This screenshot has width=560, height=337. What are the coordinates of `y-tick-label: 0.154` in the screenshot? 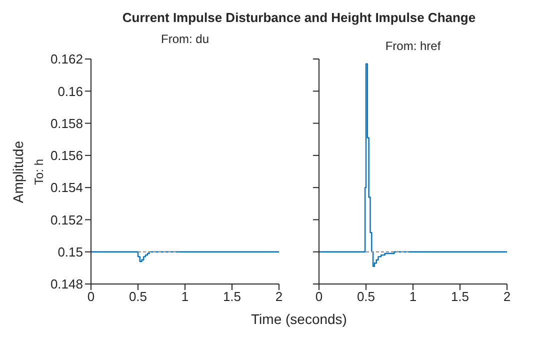 It's located at (66, 188).